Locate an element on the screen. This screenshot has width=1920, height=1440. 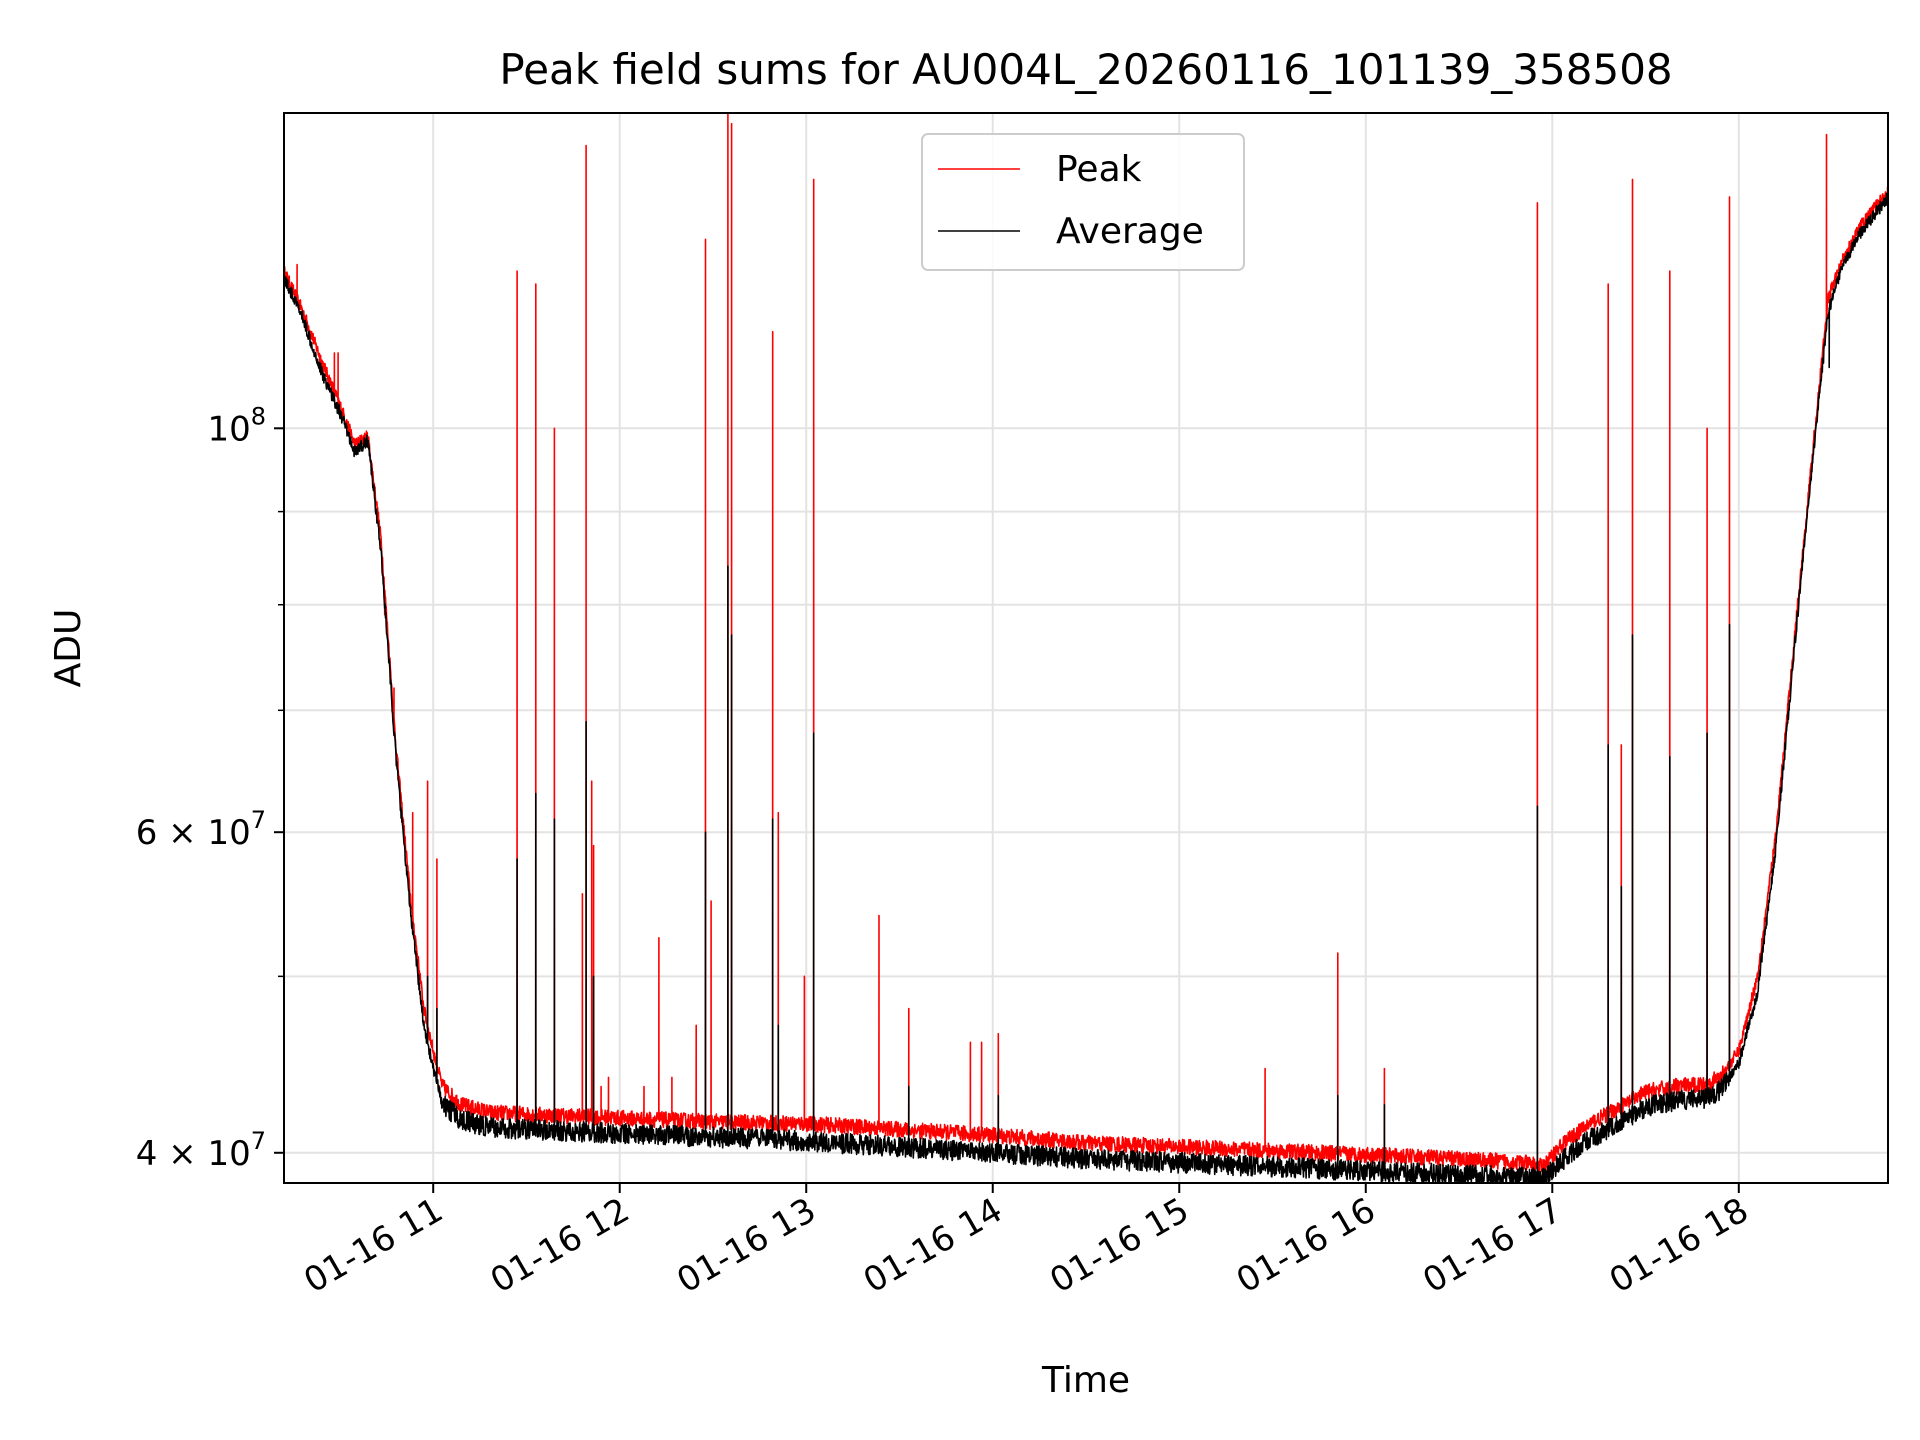
y-tick-exponent: 8 is located at coordinates (258, 416).